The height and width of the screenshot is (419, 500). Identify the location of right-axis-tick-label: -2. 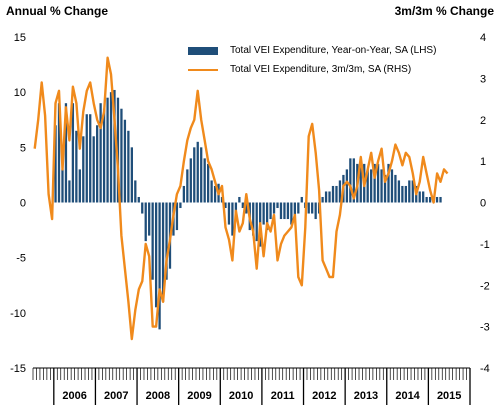
(485, 286).